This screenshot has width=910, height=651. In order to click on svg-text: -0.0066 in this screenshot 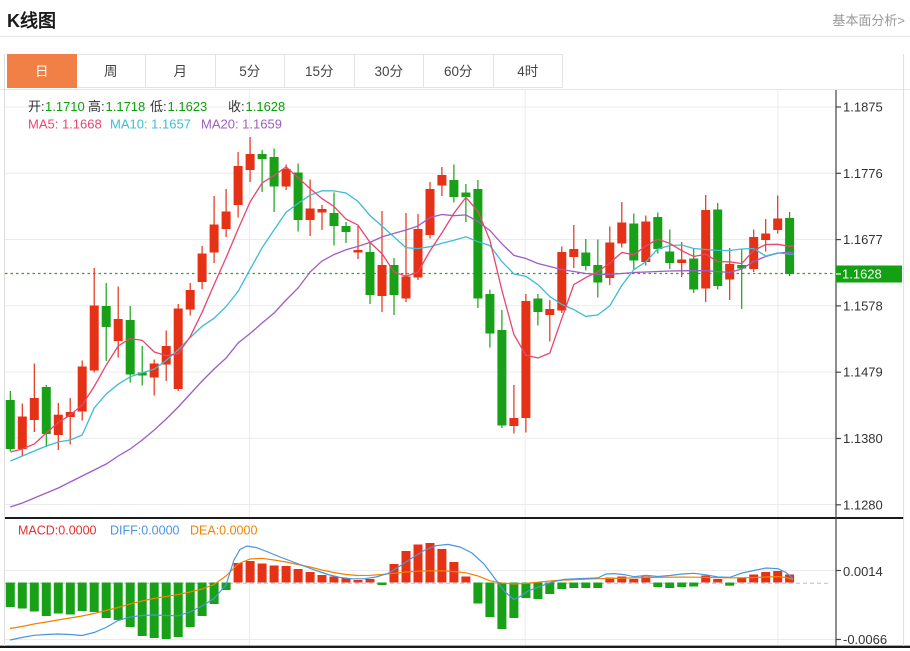, I will do `click(865, 639)`.